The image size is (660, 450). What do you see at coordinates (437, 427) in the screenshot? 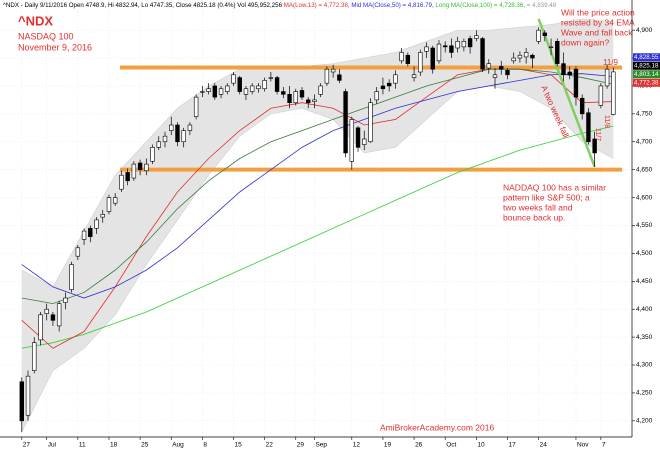
I see `credit: AmiBrokerAcademy.com 2016` at bounding box center [437, 427].